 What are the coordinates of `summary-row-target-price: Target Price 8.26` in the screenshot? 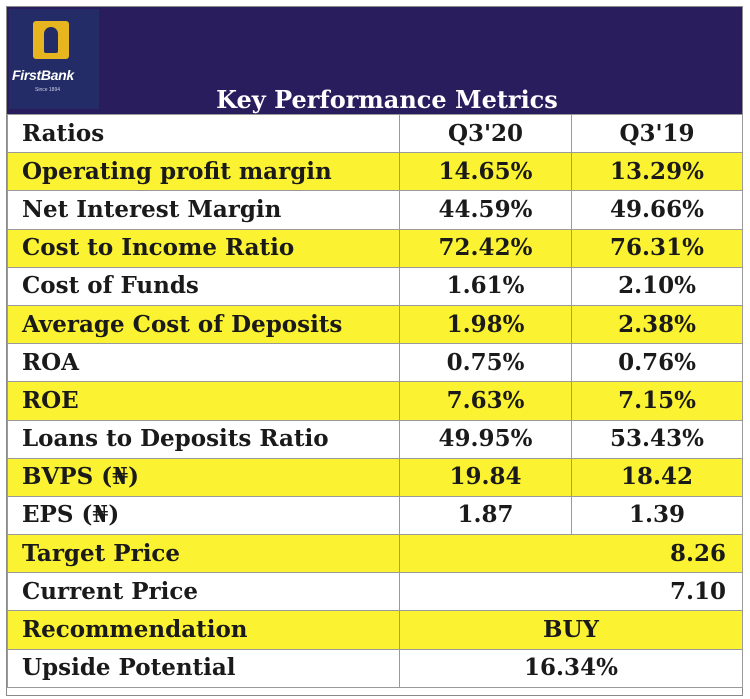 It's located at (375, 554).